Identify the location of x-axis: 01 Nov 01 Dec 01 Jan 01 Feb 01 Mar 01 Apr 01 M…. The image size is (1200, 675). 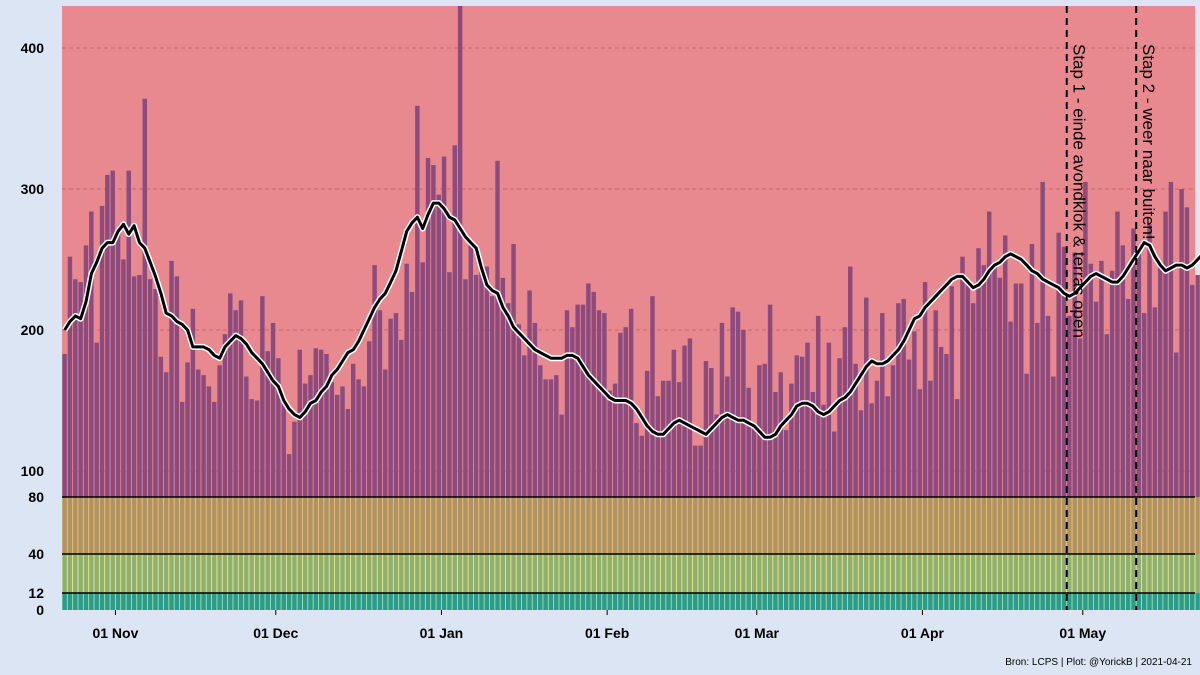
(599, 625).